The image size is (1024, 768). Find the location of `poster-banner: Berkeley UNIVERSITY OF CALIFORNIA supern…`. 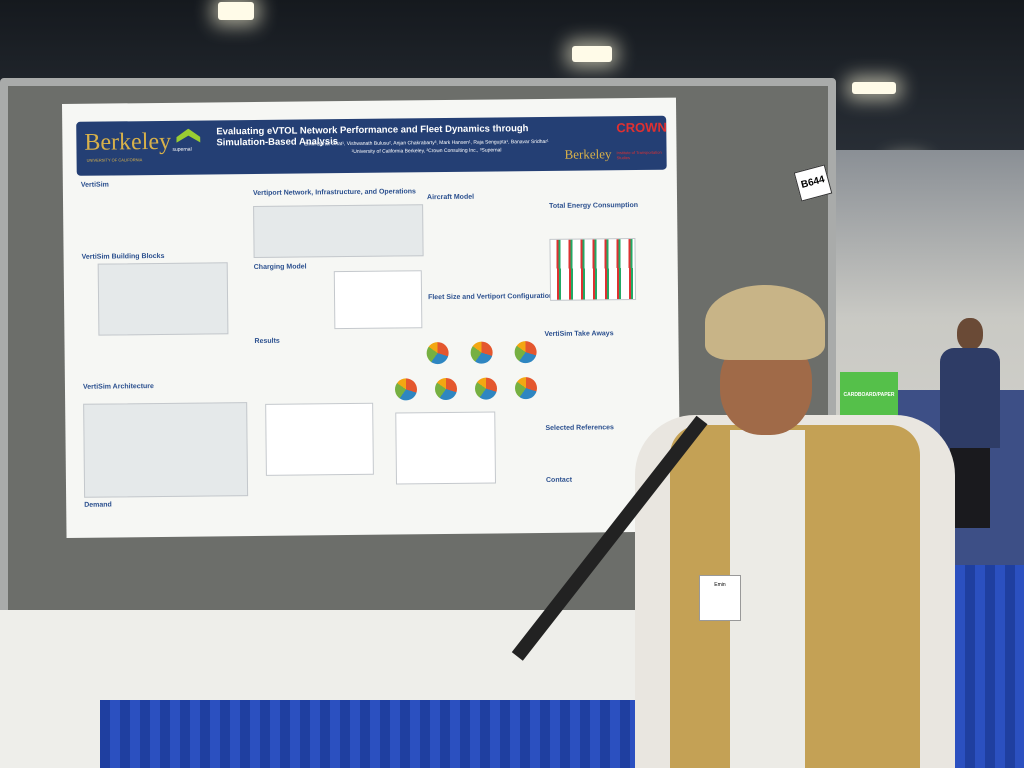

poster-banner: Berkeley UNIVERSITY OF CALIFORNIA supern… is located at coordinates (371, 145).